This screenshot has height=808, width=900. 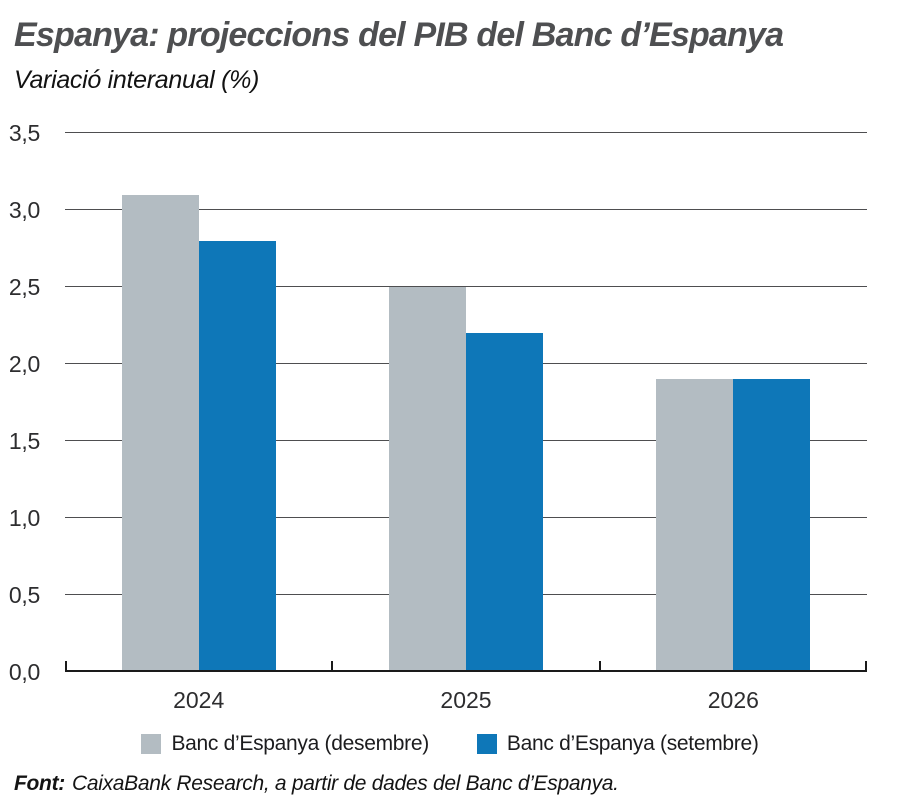 What do you see at coordinates (39, 783) in the screenshot?
I see `source-label: Font:` at bounding box center [39, 783].